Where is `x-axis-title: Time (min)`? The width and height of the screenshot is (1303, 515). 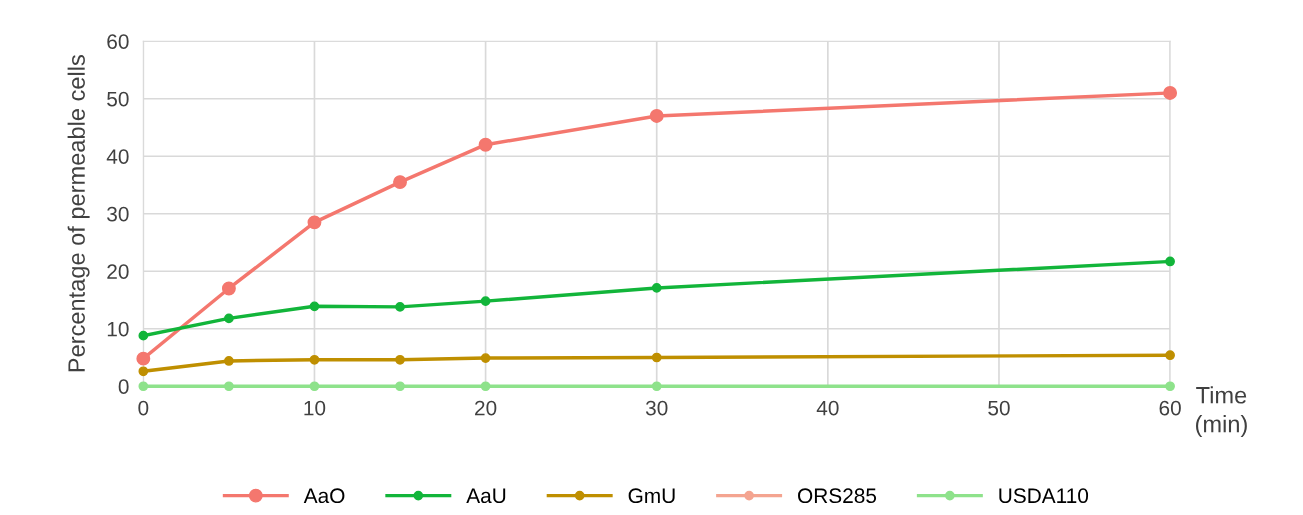
x-axis-title: Time (min) is located at coordinates (1221, 412).